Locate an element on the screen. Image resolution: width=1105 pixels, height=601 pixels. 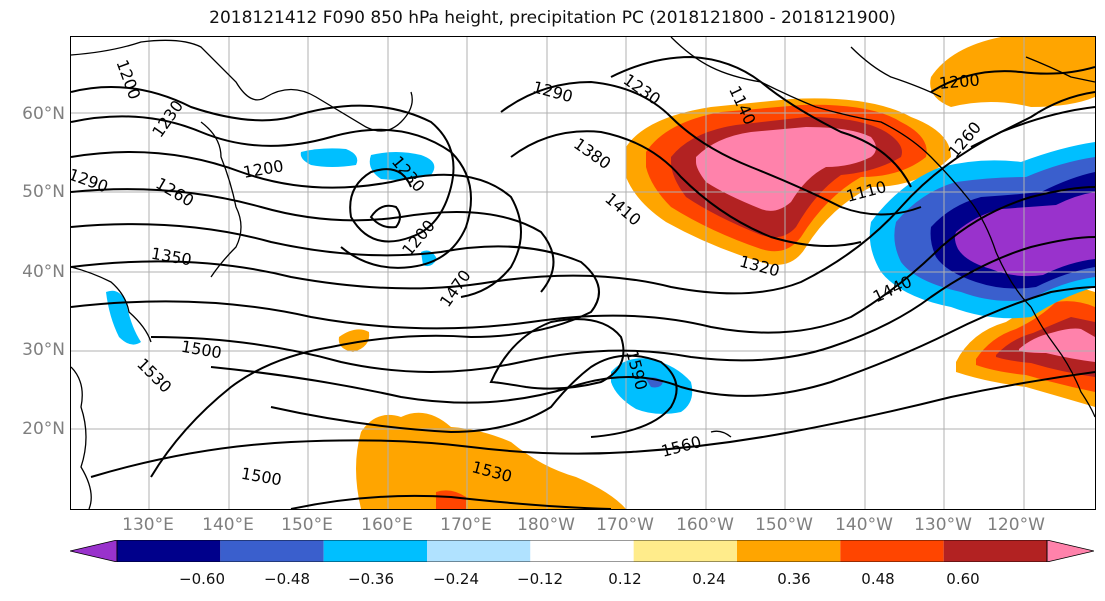
lat-label-50n: 50°N is located at coordinates (43, 192).